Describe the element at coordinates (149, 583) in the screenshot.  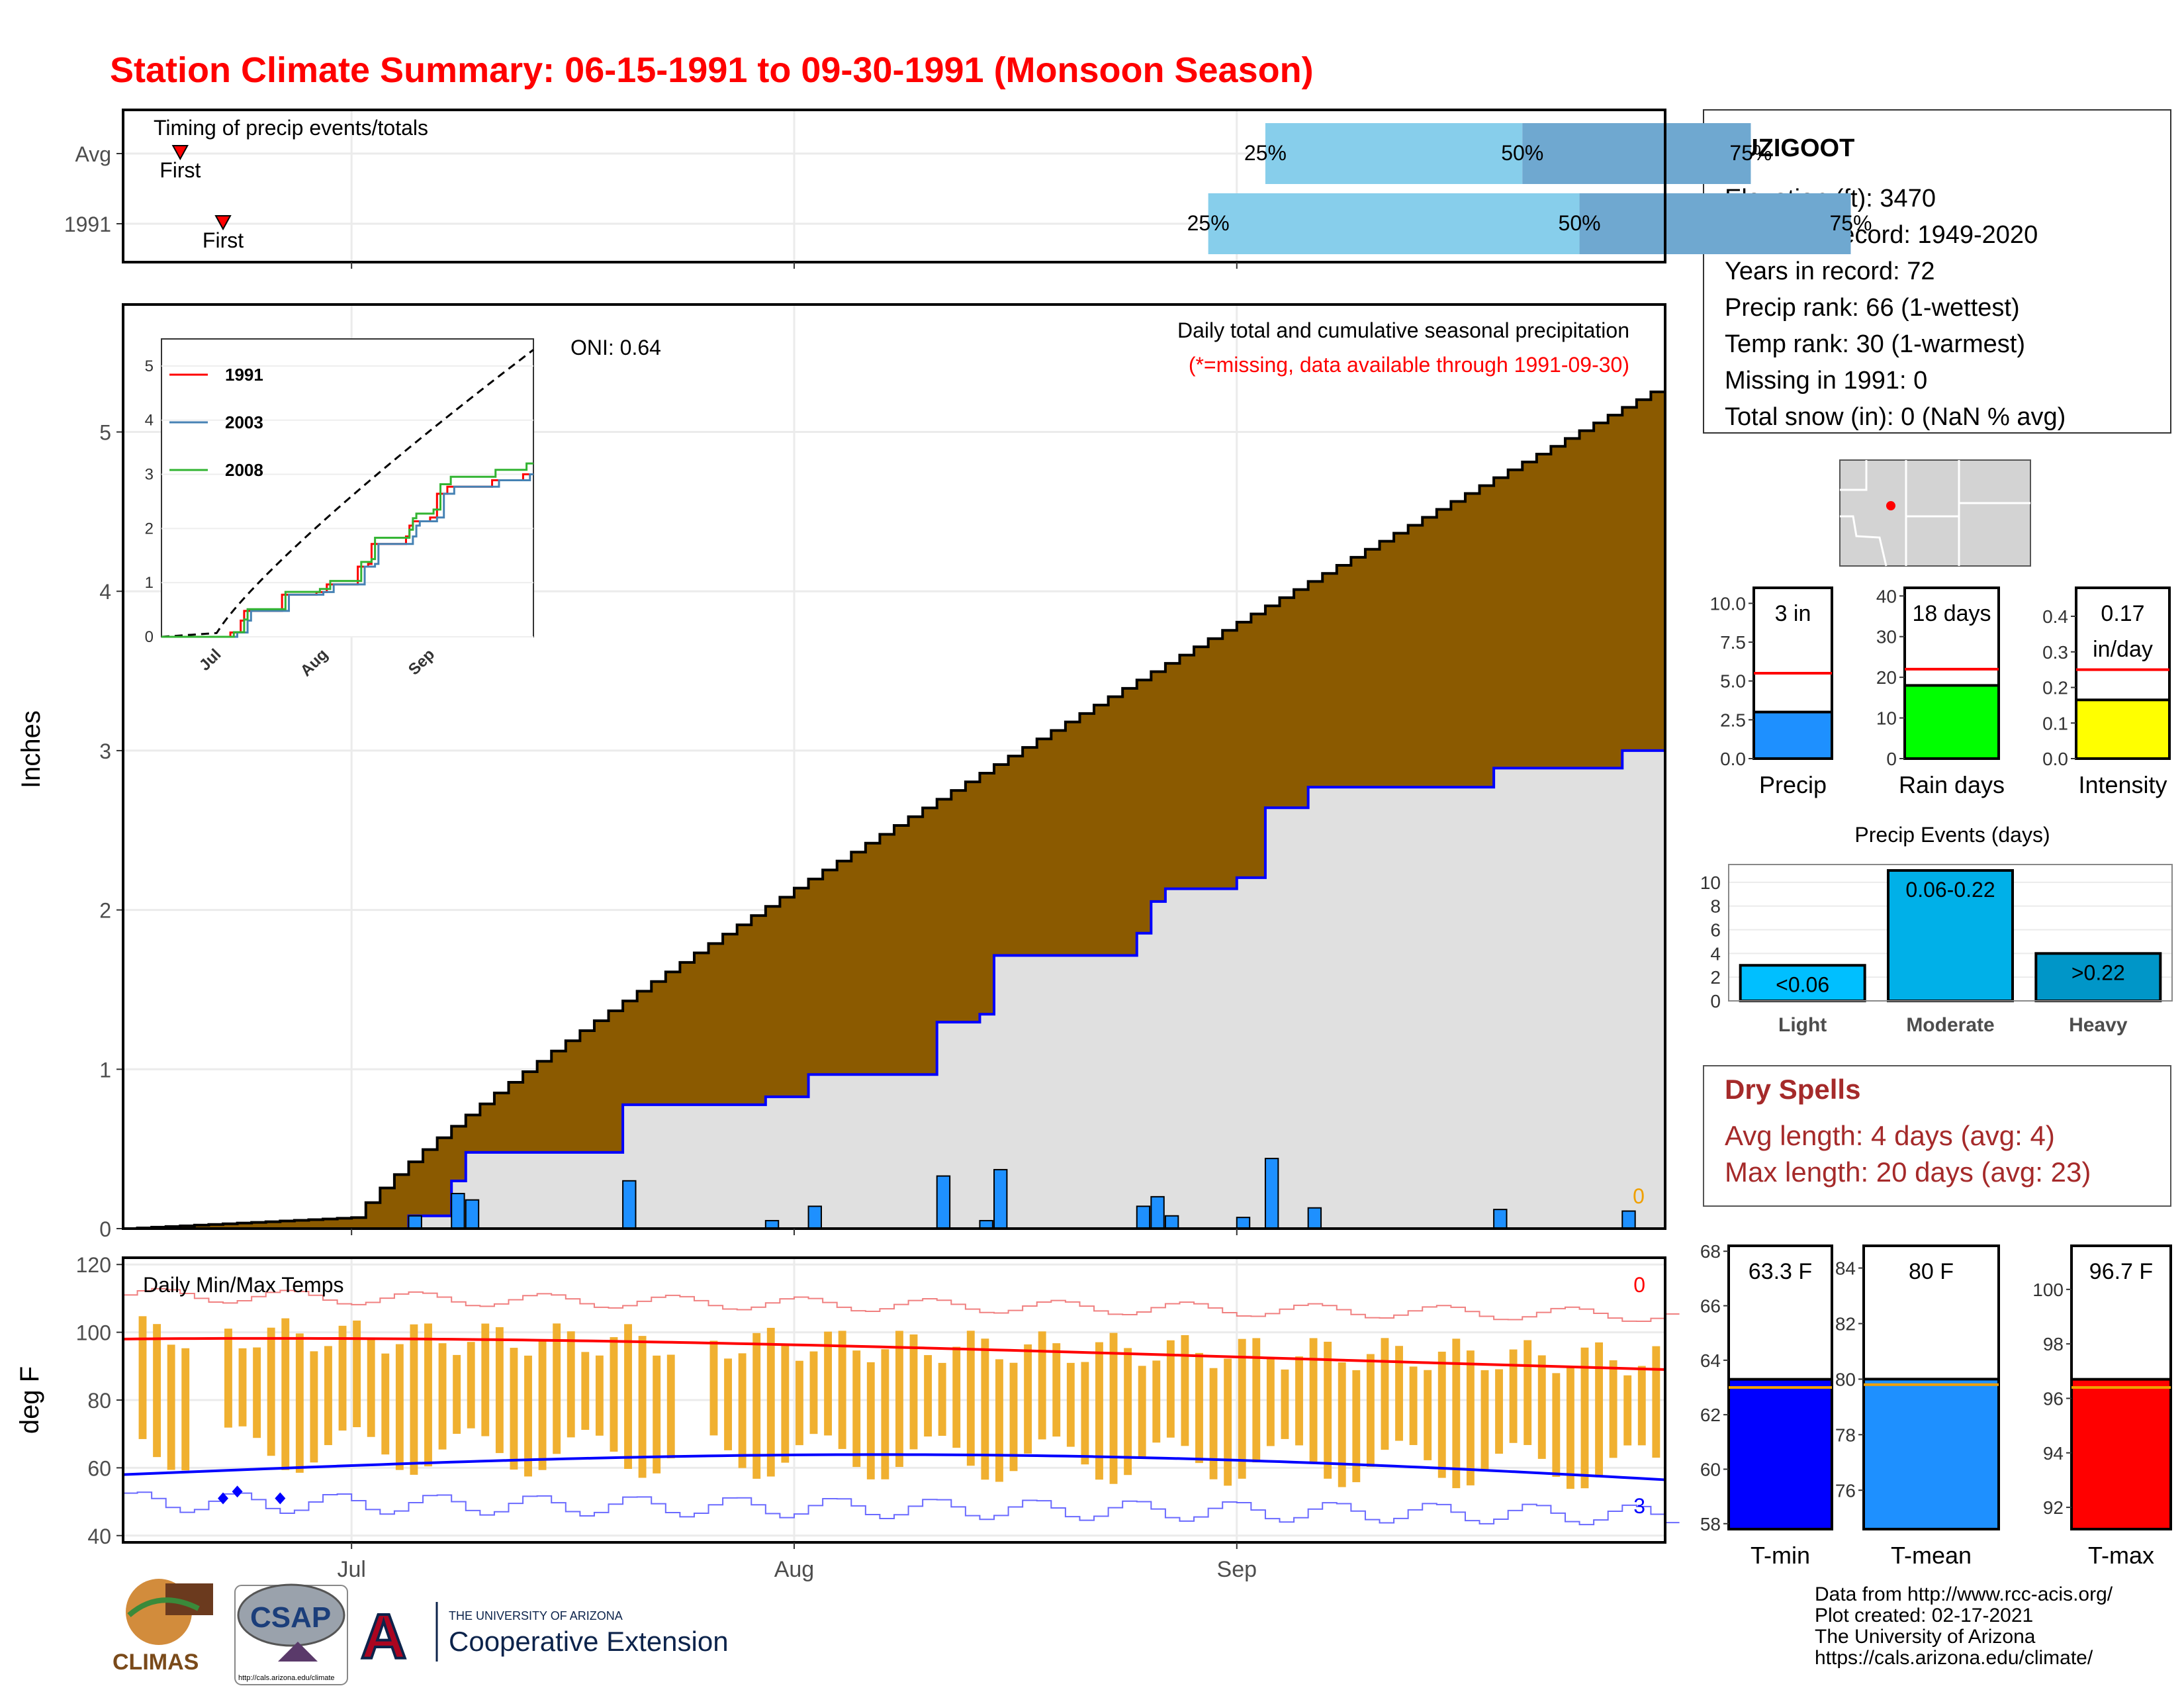
I see `inset-ytick-label: 1` at that location.